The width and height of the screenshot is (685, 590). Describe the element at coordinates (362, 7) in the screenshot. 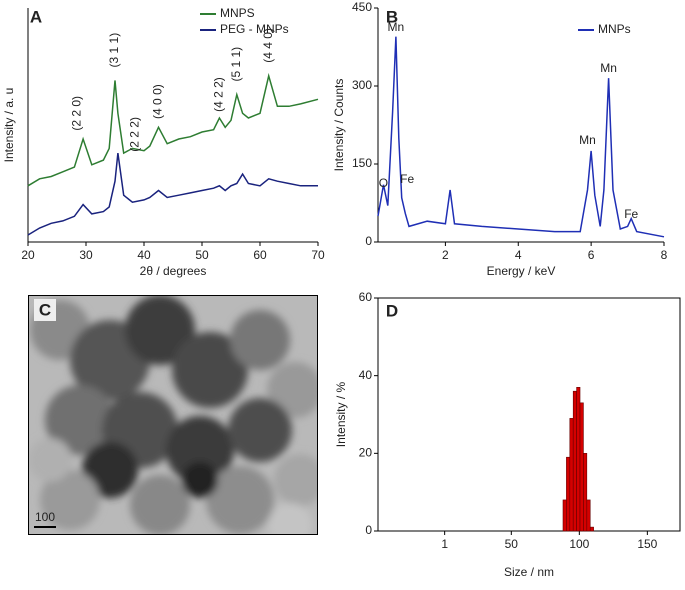

I see `y-tick-label: 450` at that location.